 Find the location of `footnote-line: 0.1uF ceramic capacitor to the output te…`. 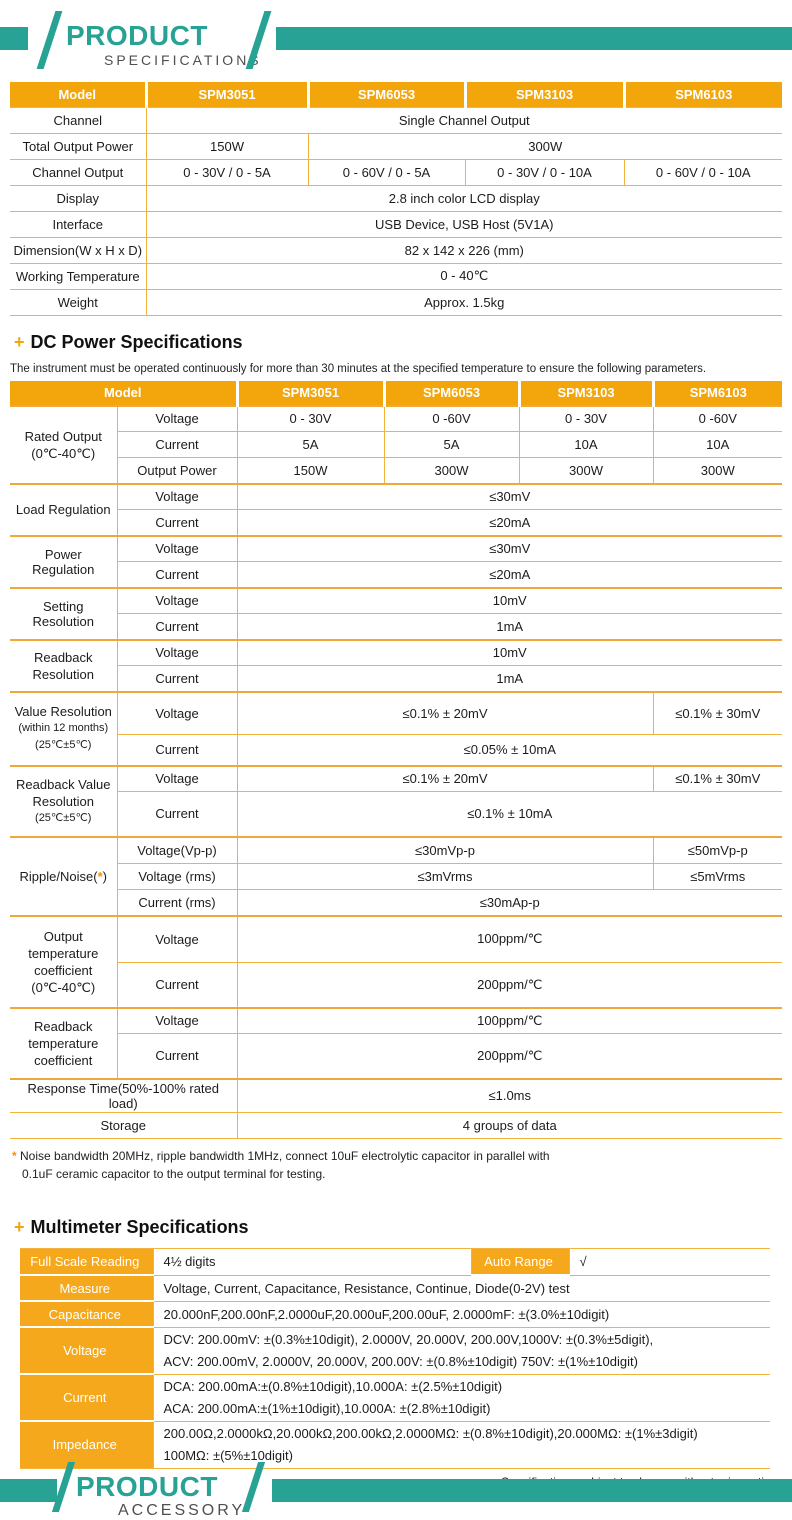

footnote-line: 0.1uF ceramic capacitor to the output te… is located at coordinates (174, 1173).